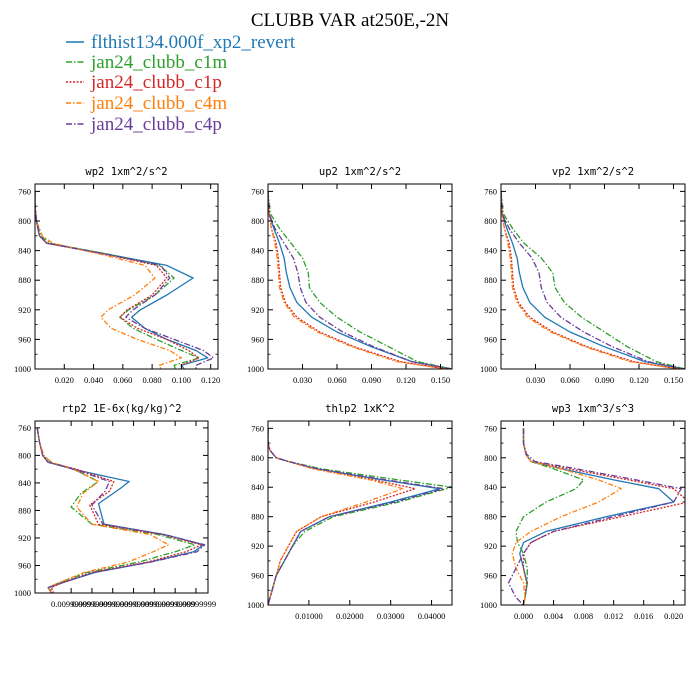 This screenshot has width=700, height=700. I want to click on panel-title: thlp2 1xK^2, so click(360, 409).